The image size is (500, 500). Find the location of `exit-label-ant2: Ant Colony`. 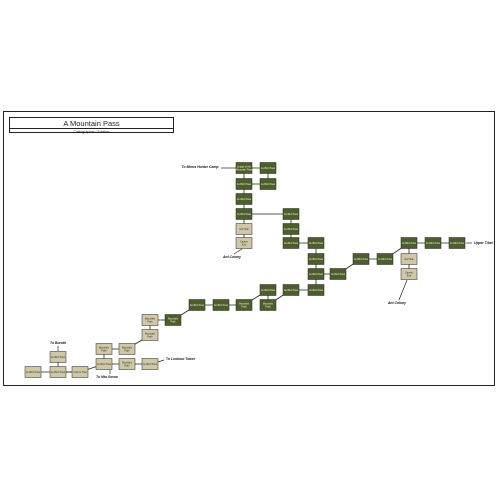

exit-label-ant2: Ant Colony is located at coordinates (397, 303).